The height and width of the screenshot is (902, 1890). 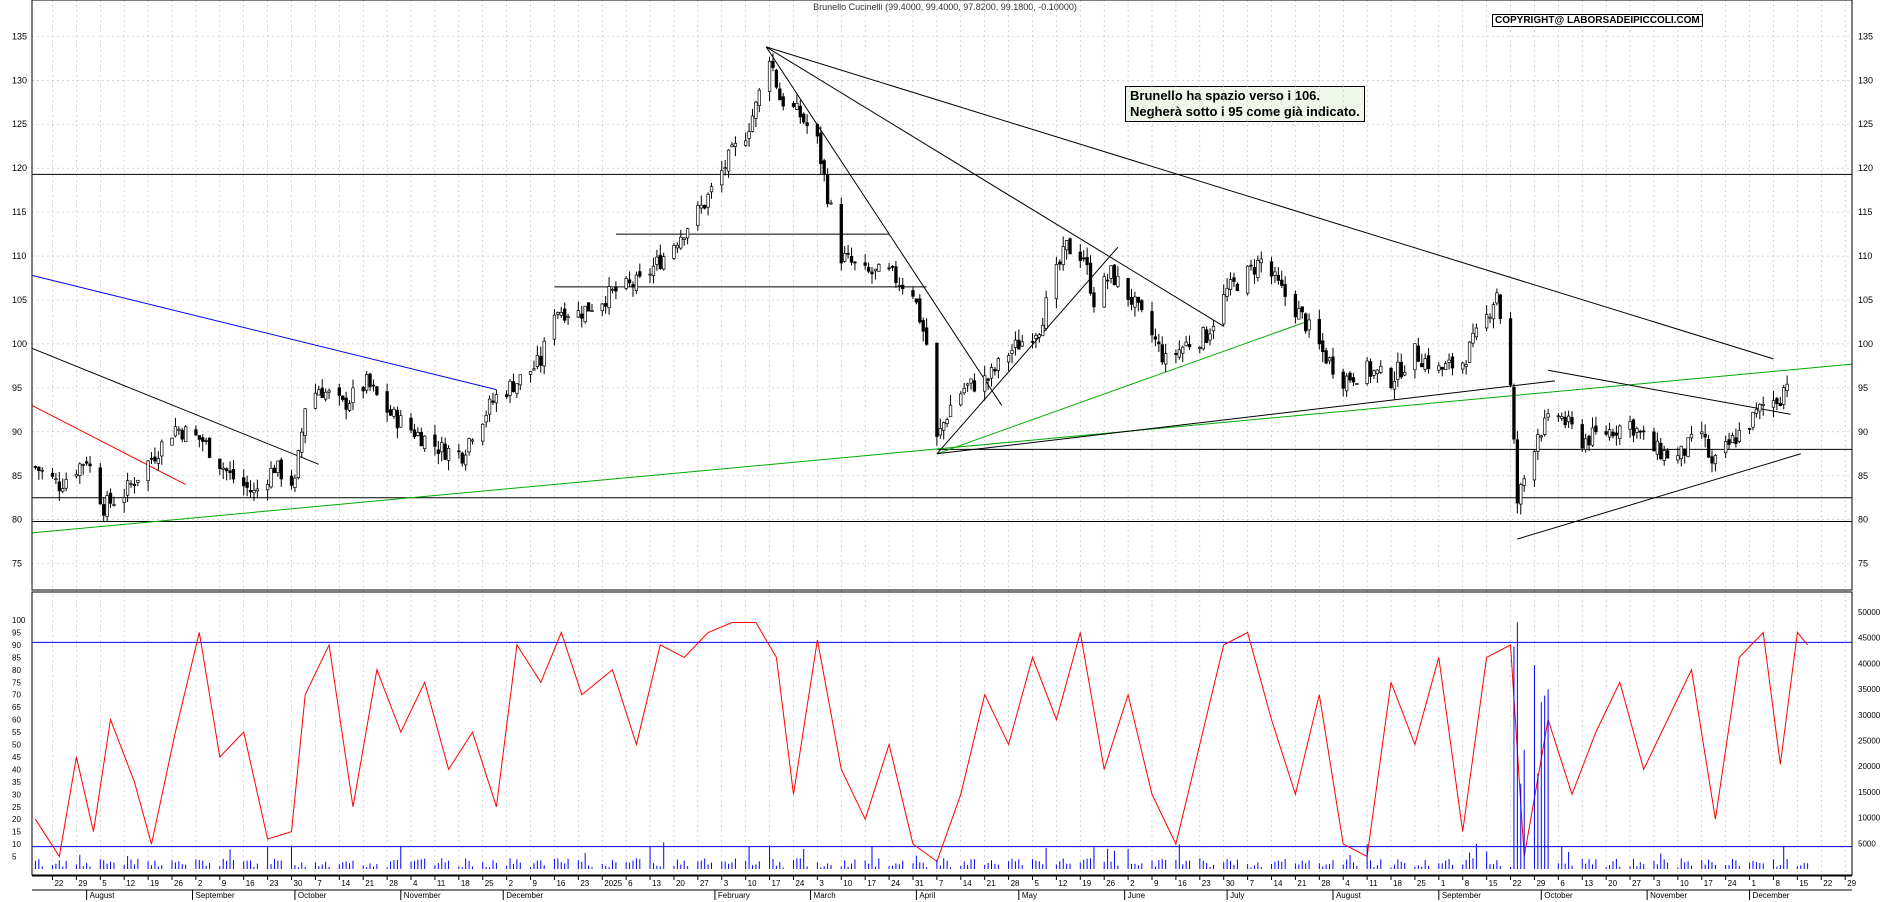 What do you see at coordinates (16, 807) in the screenshot?
I see `osc-tick-label: 25` at bounding box center [16, 807].